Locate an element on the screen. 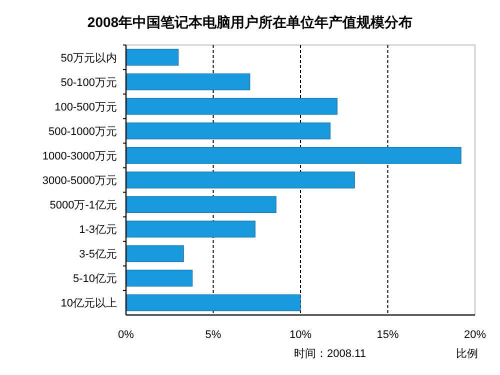 This screenshot has height=375, width=500. x-tick-label: 10% is located at coordinates (300, 335).